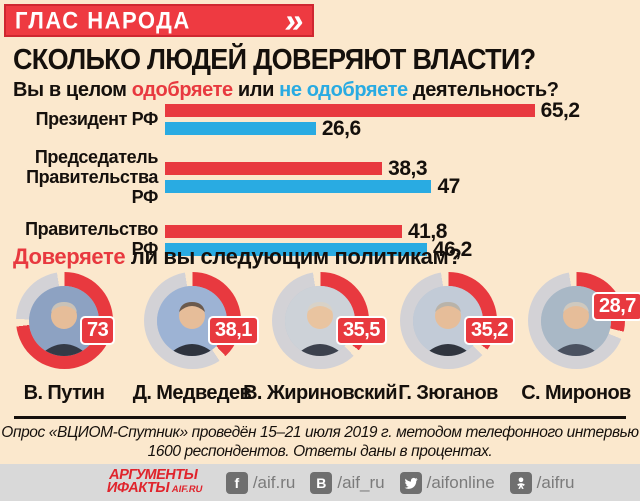  What do you see at coordinates (320, 417) in the screenshot?
I see `footer-divider` at bounding box center [320, 417].